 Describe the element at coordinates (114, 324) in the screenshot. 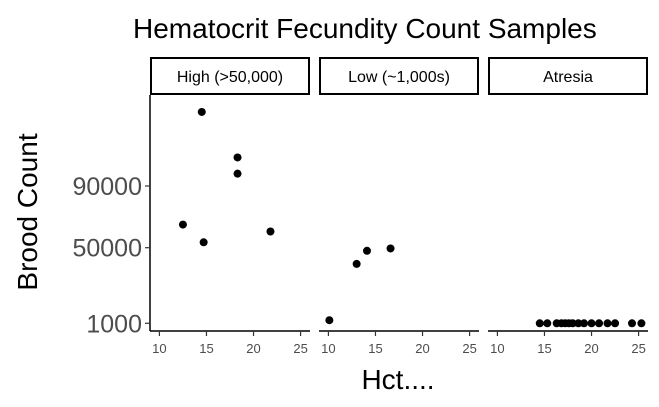

I see `y-tick-label: 1000` at that location.